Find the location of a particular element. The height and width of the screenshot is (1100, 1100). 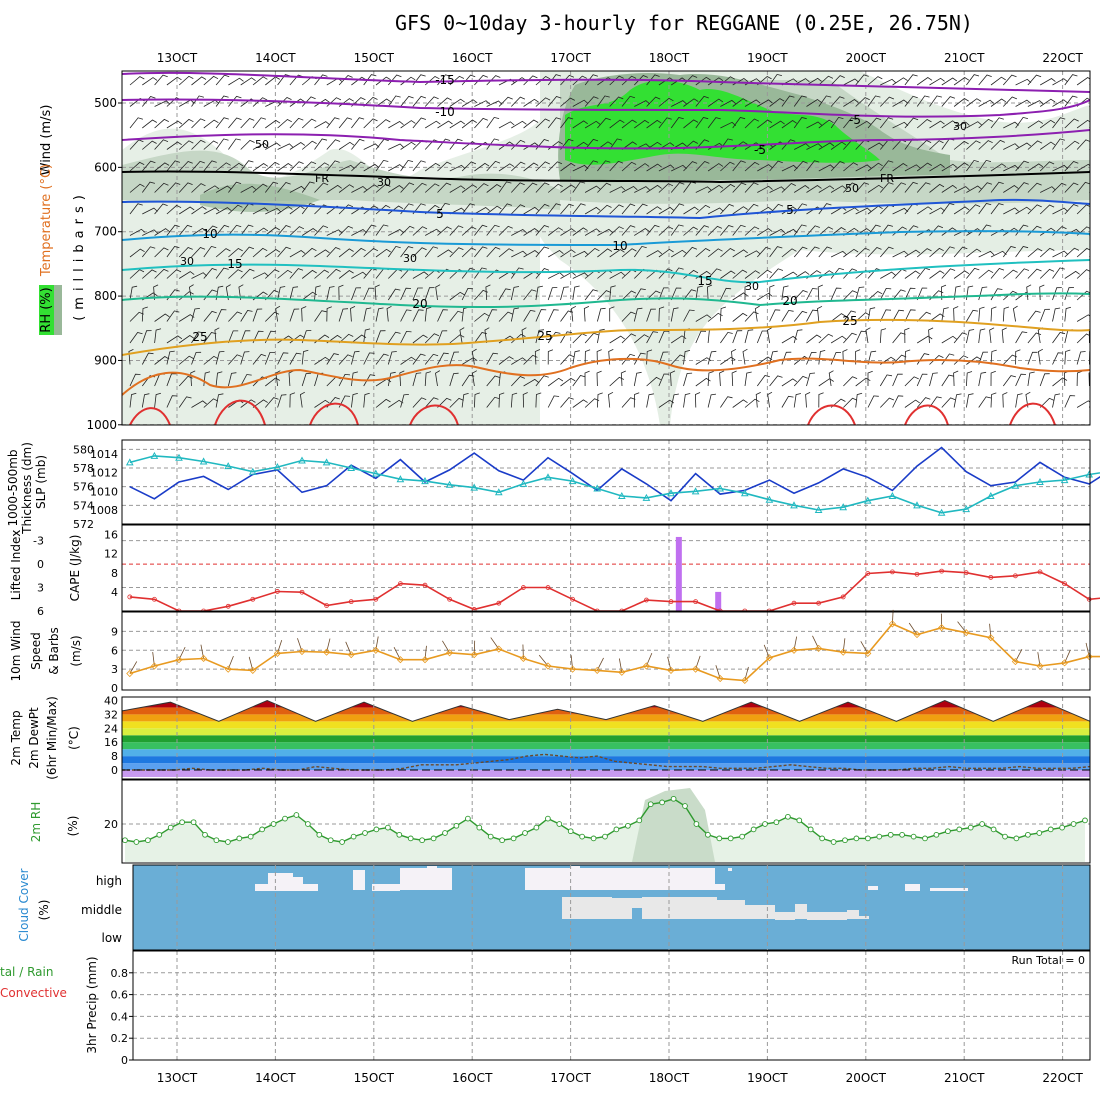

slp-tick-label: 1010 is located at coordinates (104, 491).